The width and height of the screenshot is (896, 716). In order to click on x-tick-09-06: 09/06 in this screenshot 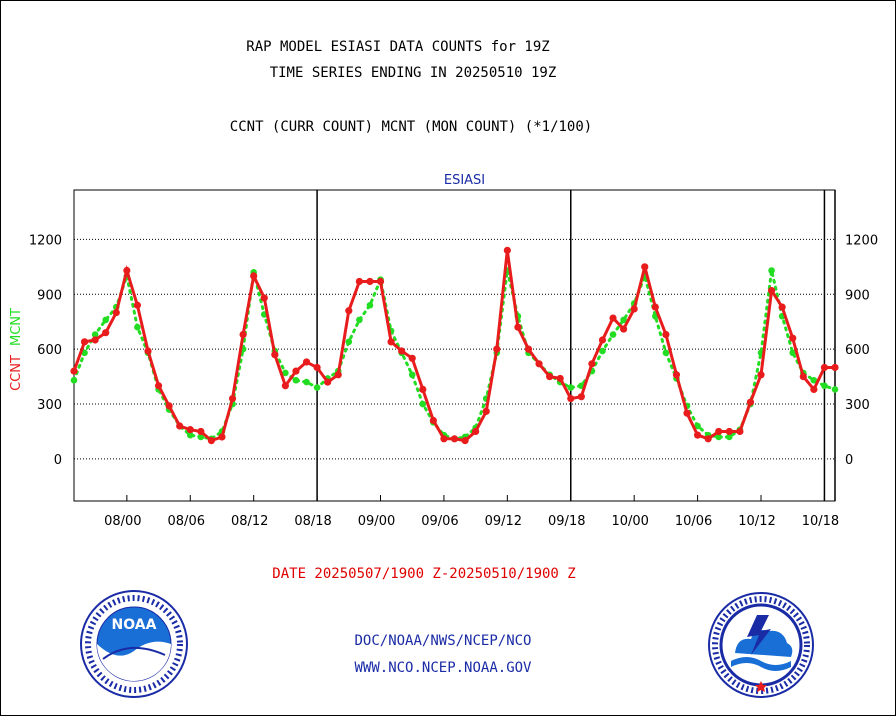, I will do `click(439, 521)`.